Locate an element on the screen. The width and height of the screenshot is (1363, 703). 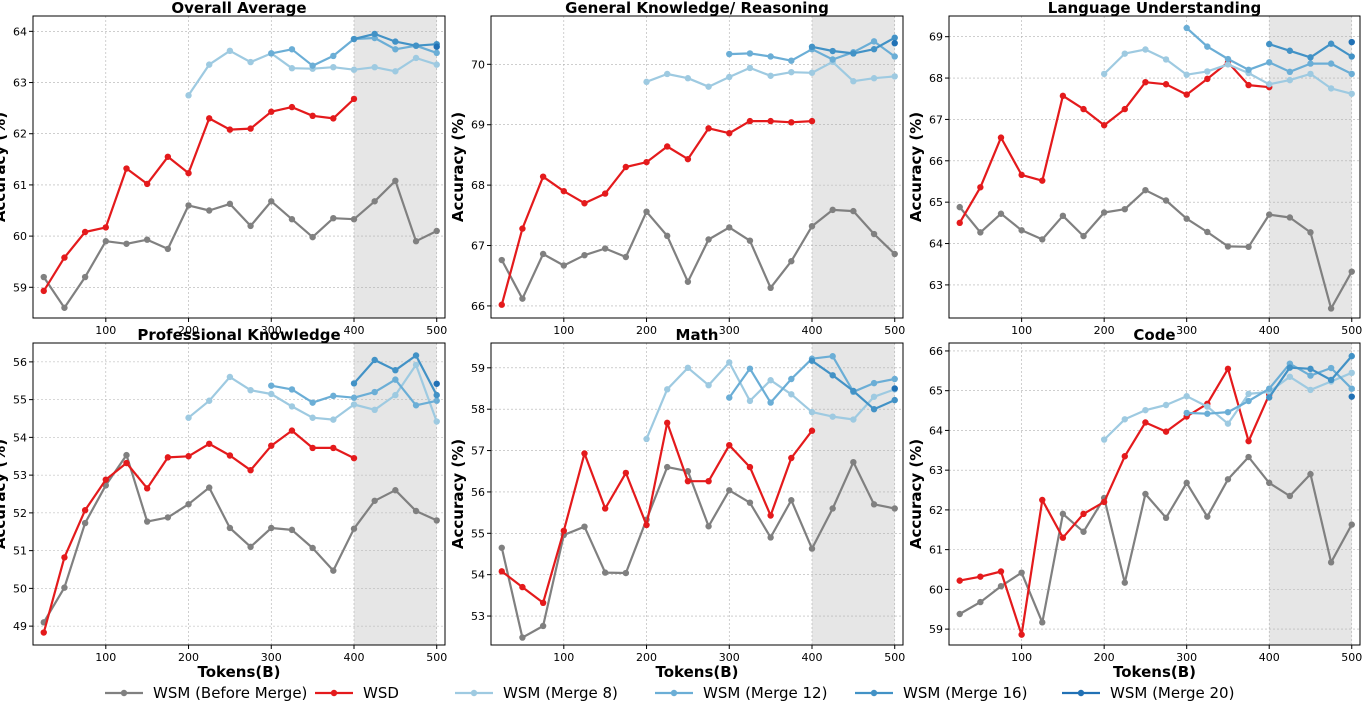
panel-code-title: Code is located at coordinates (1154, 335).